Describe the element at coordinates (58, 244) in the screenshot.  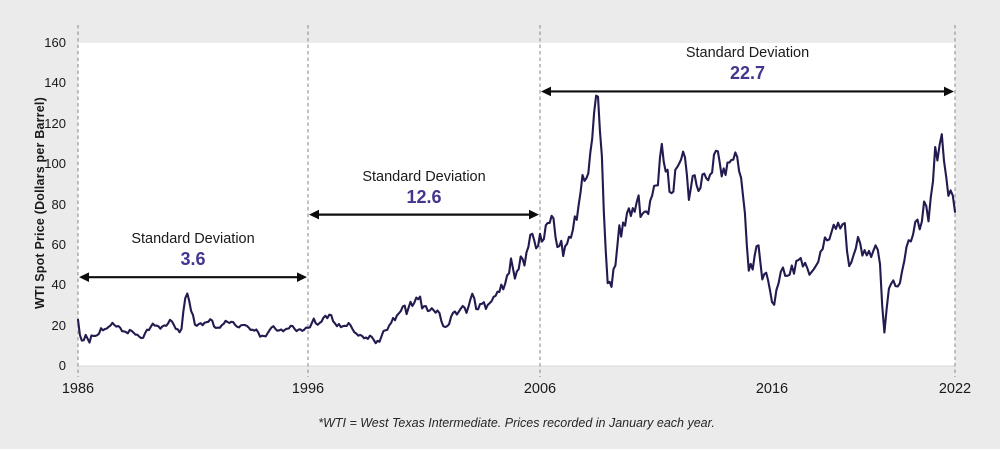
I see `y-tick-label-60: 60` at that location.